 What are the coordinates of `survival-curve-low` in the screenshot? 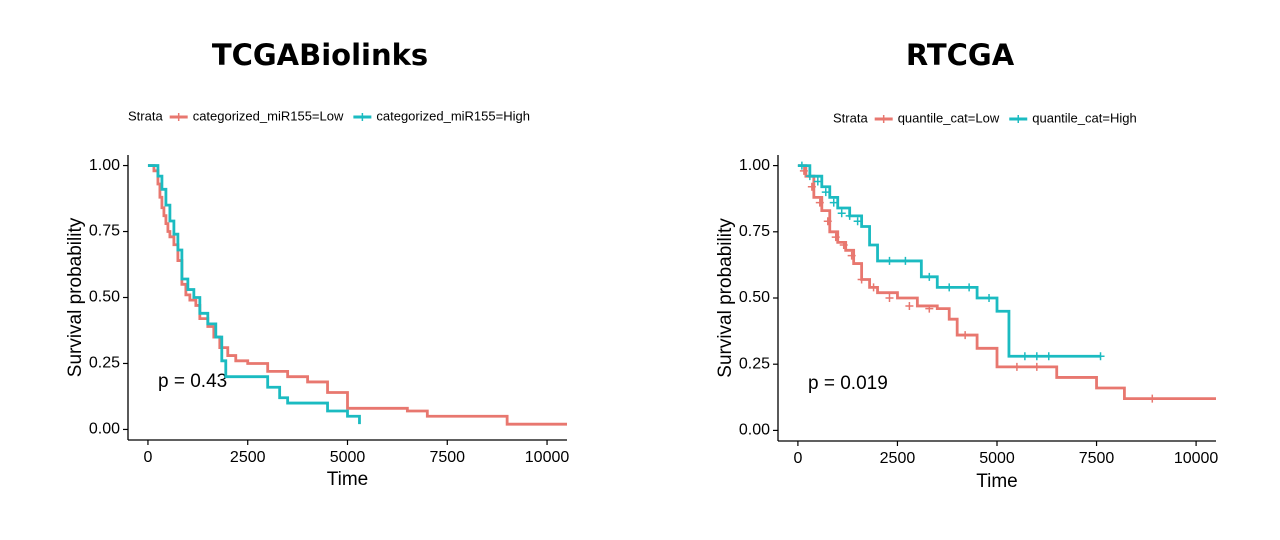 It's located at (1006, 282).